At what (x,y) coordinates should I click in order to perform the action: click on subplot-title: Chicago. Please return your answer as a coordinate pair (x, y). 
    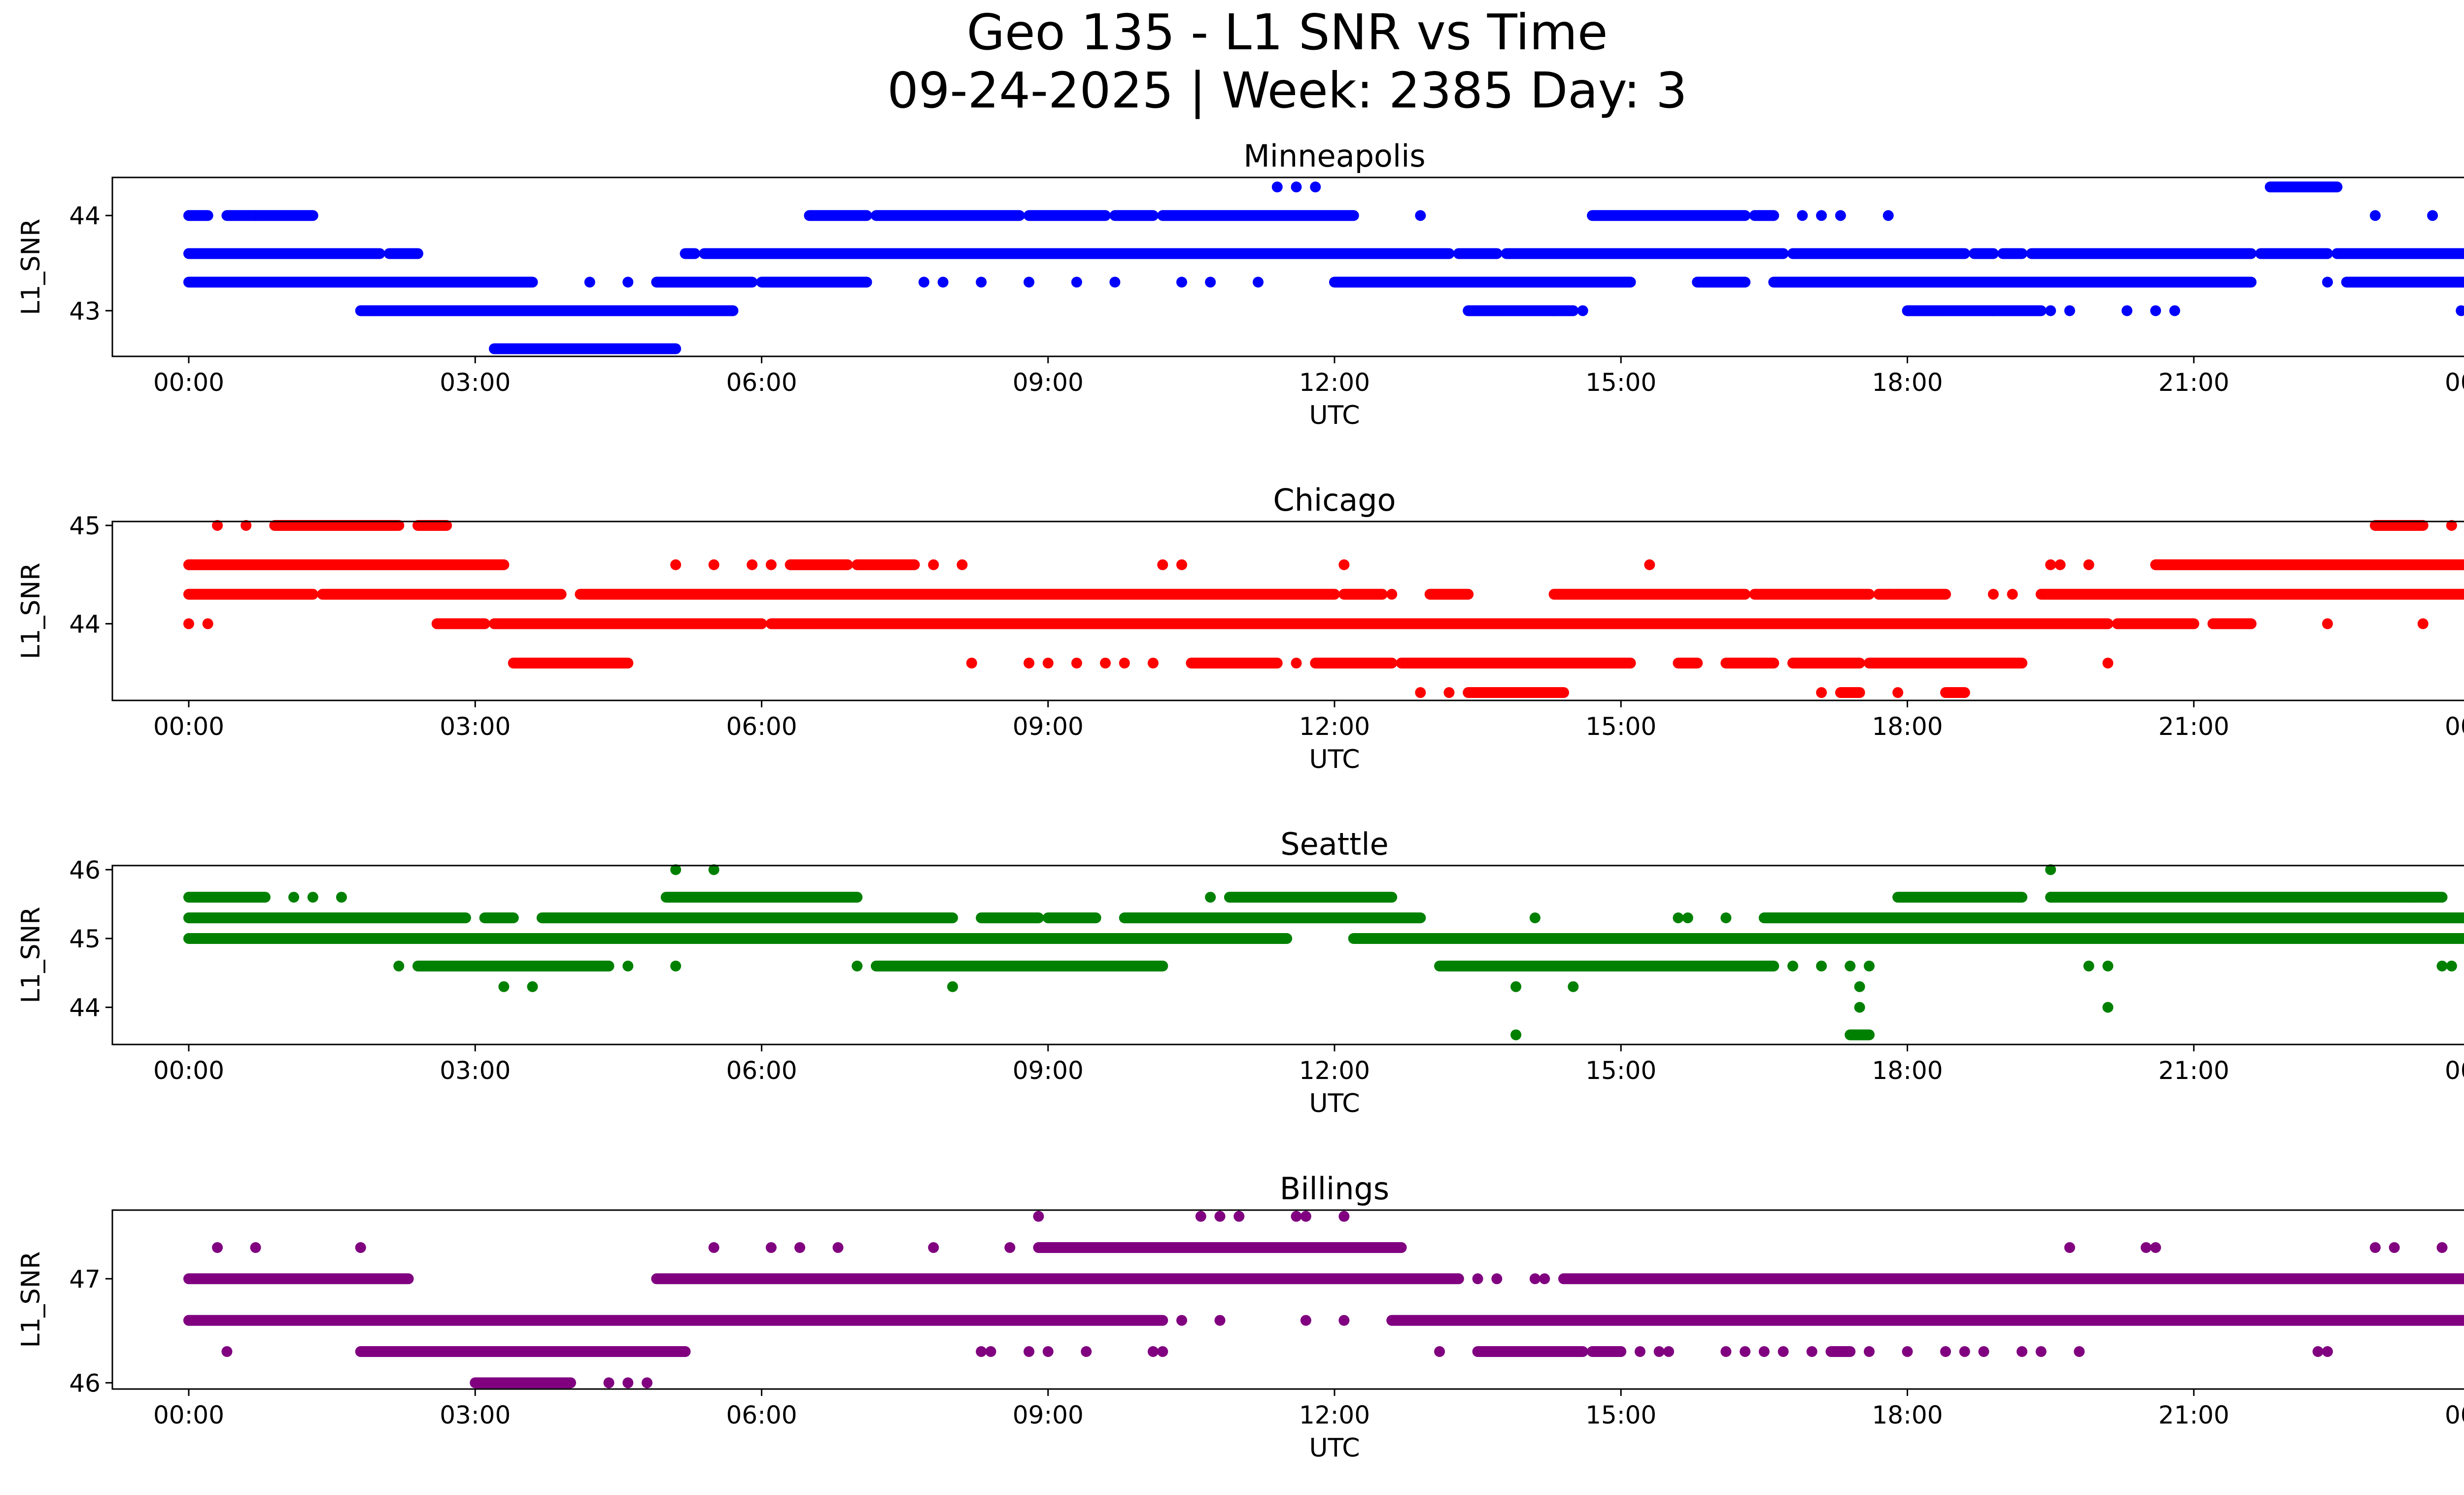
    Looking at the image, I should click on (1334, 500).